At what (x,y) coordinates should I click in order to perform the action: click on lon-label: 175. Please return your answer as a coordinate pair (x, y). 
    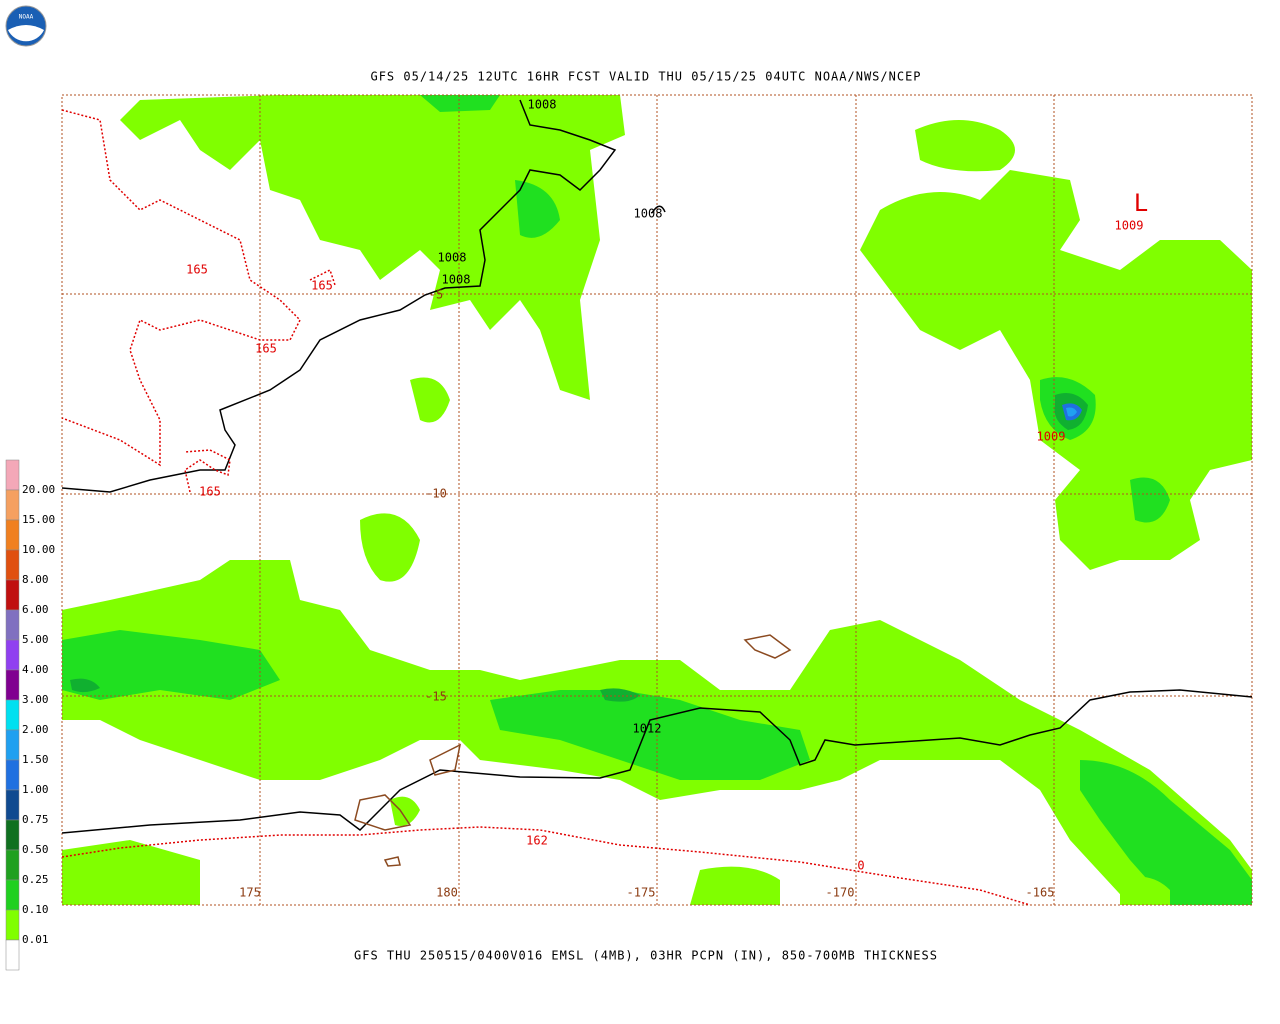
    Looking at the image, I should click on (250, 893).